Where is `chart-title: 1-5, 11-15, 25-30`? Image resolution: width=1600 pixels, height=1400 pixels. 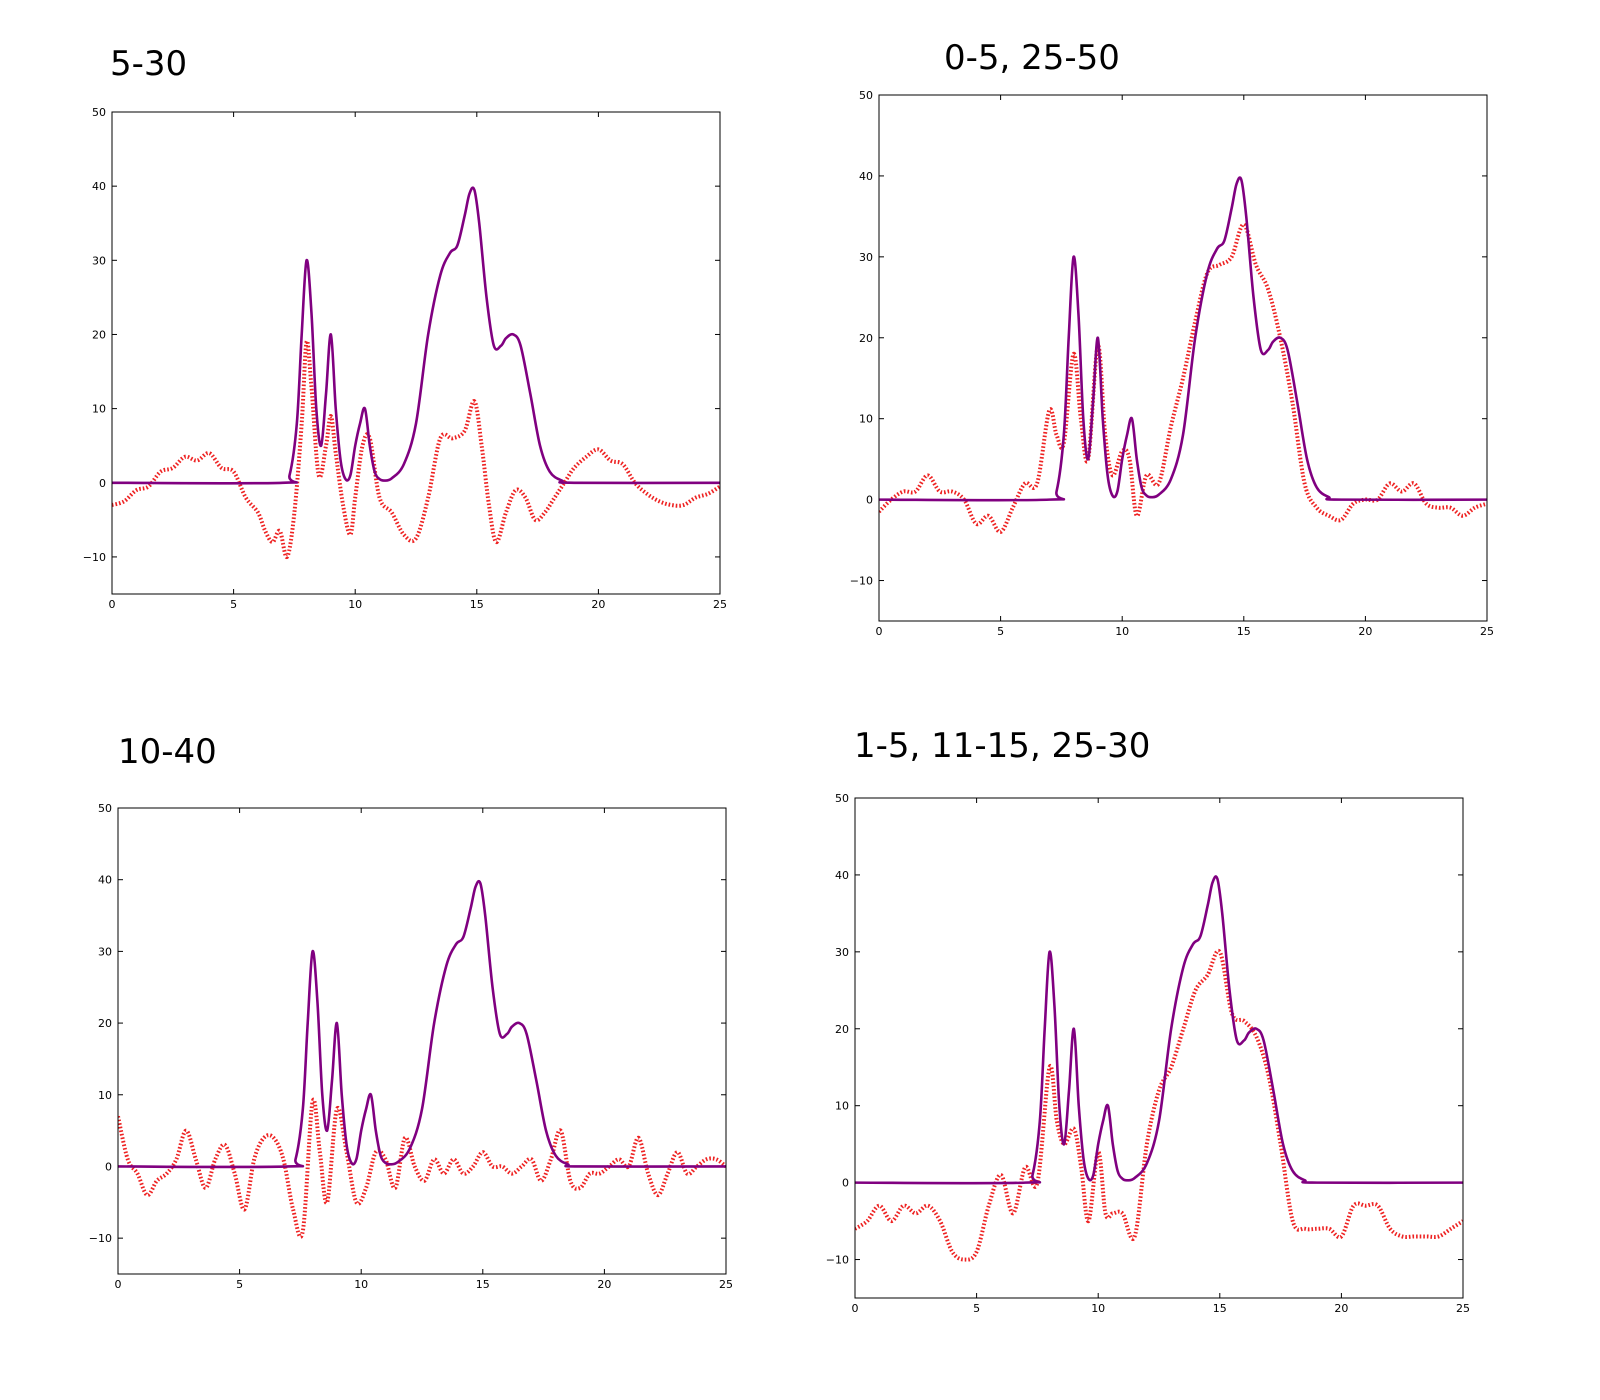
chart-title: 1-5, 11-15, 25-30 is located at coordinates (1002, 746).